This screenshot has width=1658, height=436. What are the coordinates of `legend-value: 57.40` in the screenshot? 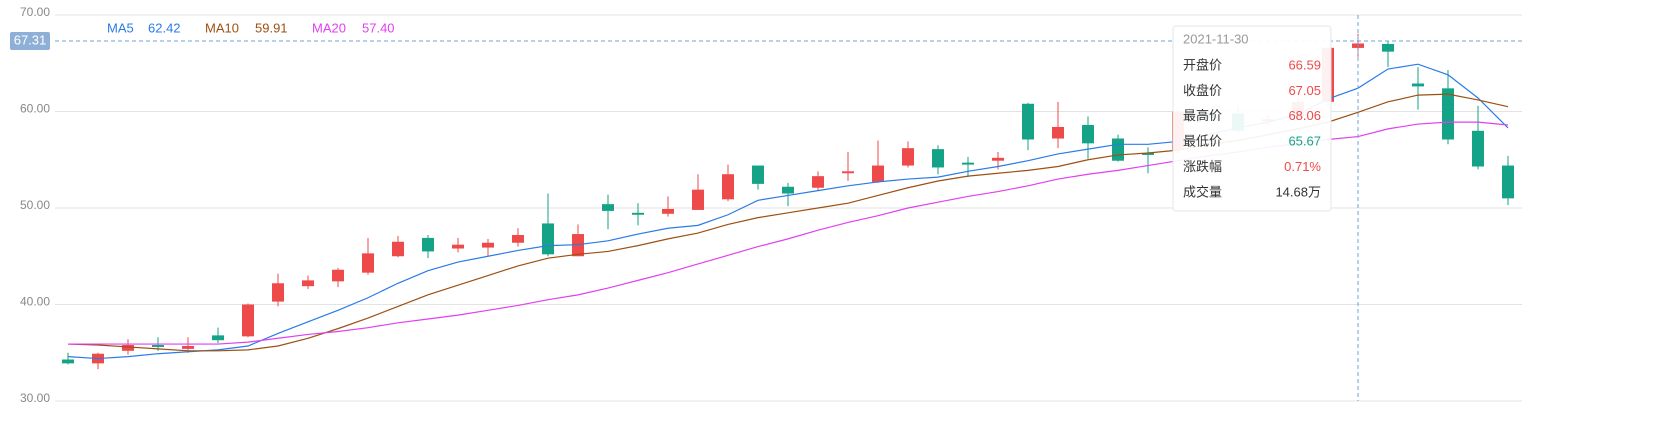 It's located at (378, 27).